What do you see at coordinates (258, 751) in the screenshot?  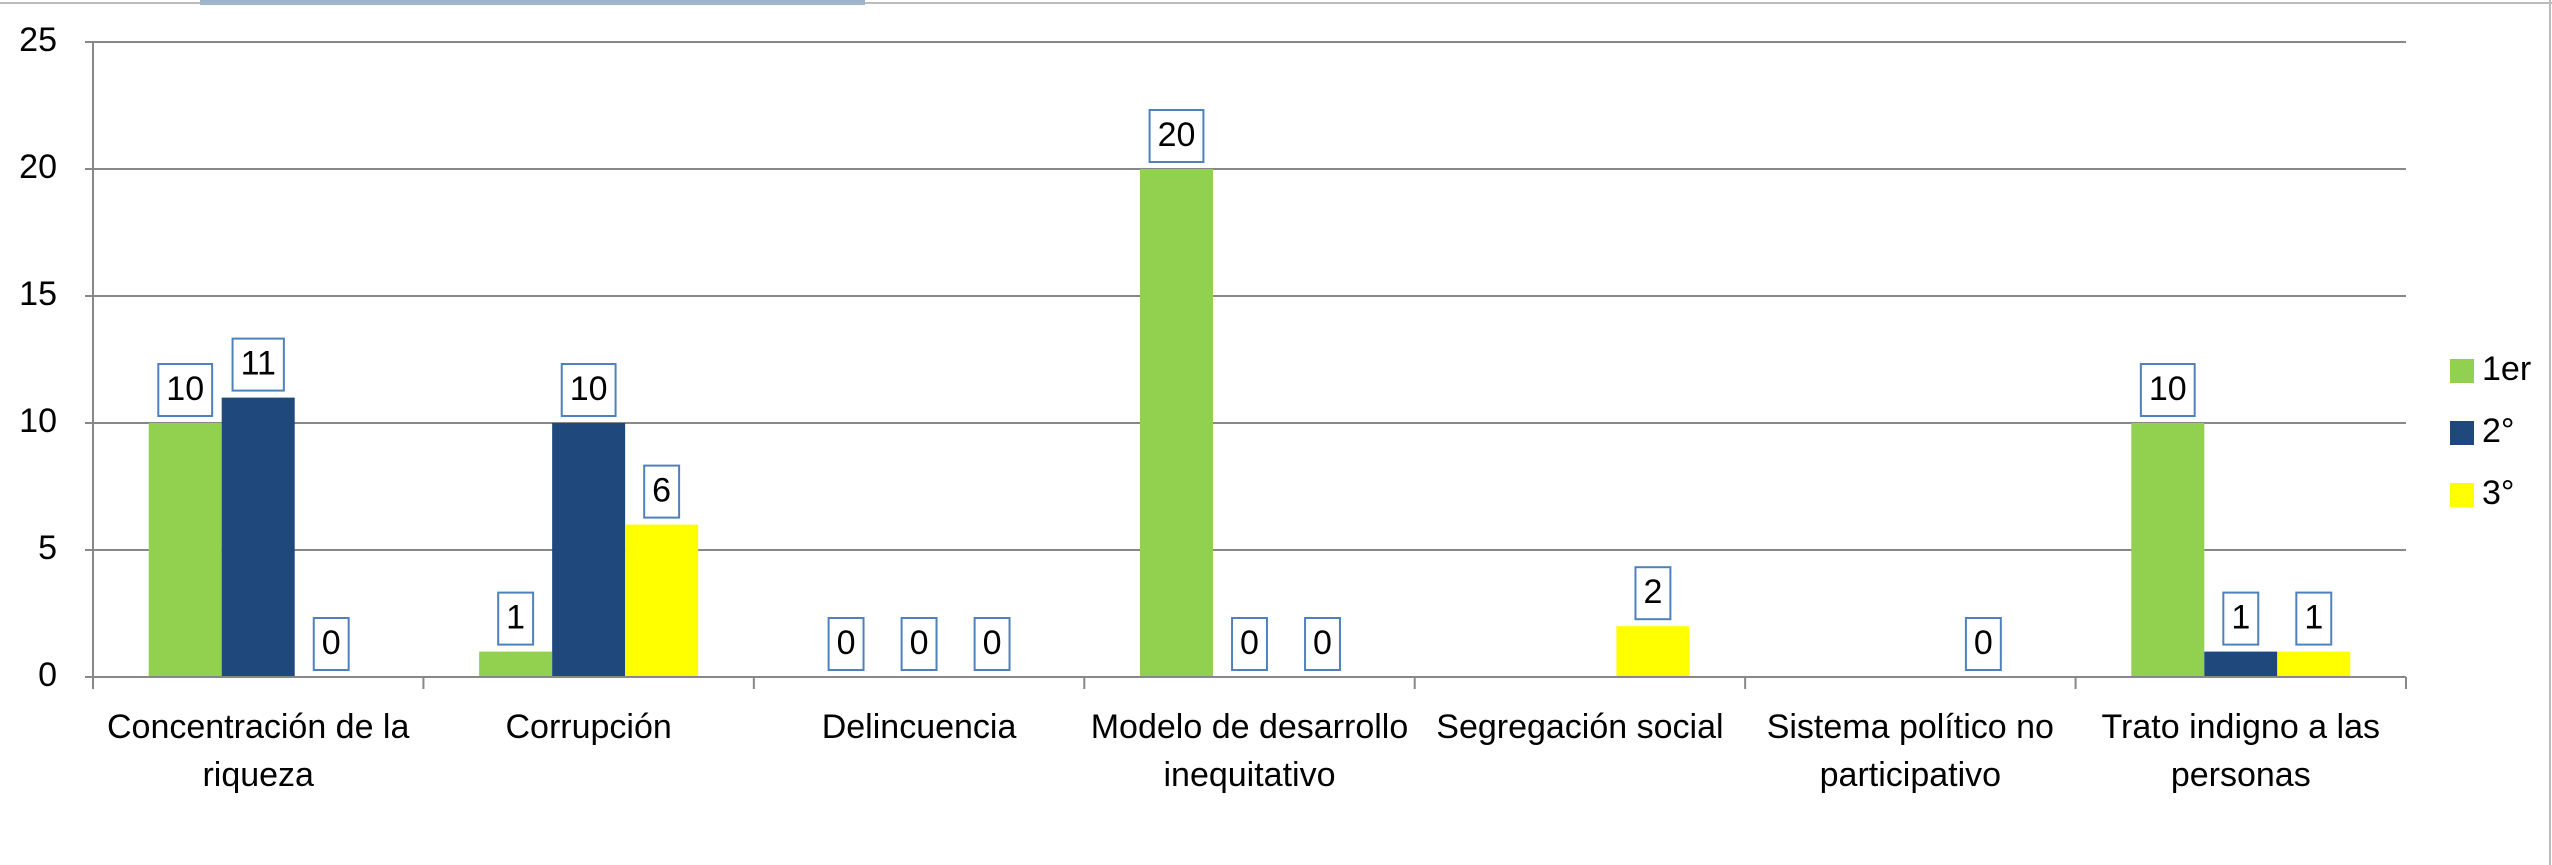 I see `x-tick-label: Concentración de la riqueza` at bounding box center [258, 751].